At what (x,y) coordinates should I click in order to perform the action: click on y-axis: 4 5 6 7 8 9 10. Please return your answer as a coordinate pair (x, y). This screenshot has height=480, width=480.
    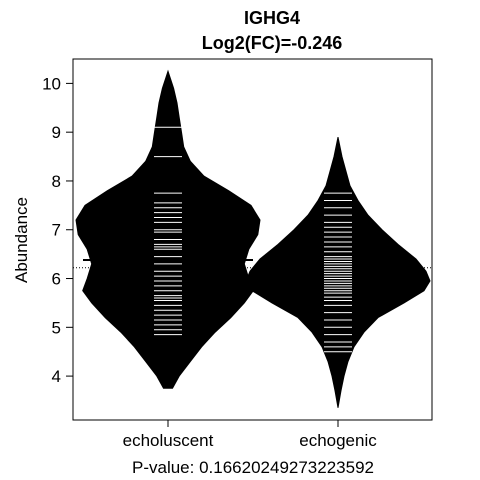
    Looking at the image, I should click on (57, 230).